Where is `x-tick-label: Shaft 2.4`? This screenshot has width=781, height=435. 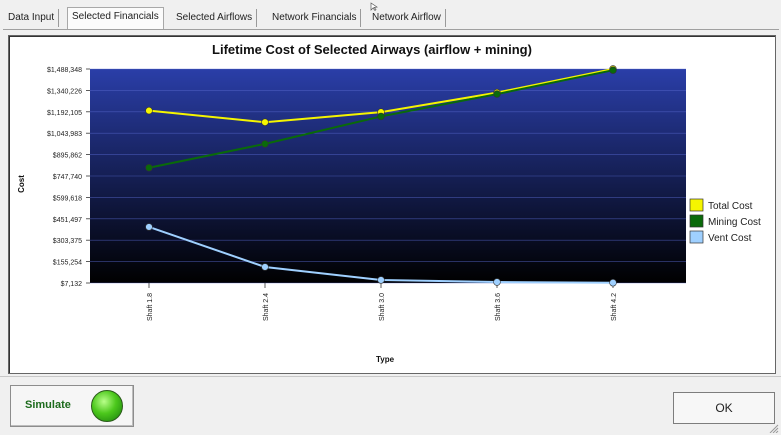
x-tick-label: Shaft 2.4 is located at coordinates (266, 307).